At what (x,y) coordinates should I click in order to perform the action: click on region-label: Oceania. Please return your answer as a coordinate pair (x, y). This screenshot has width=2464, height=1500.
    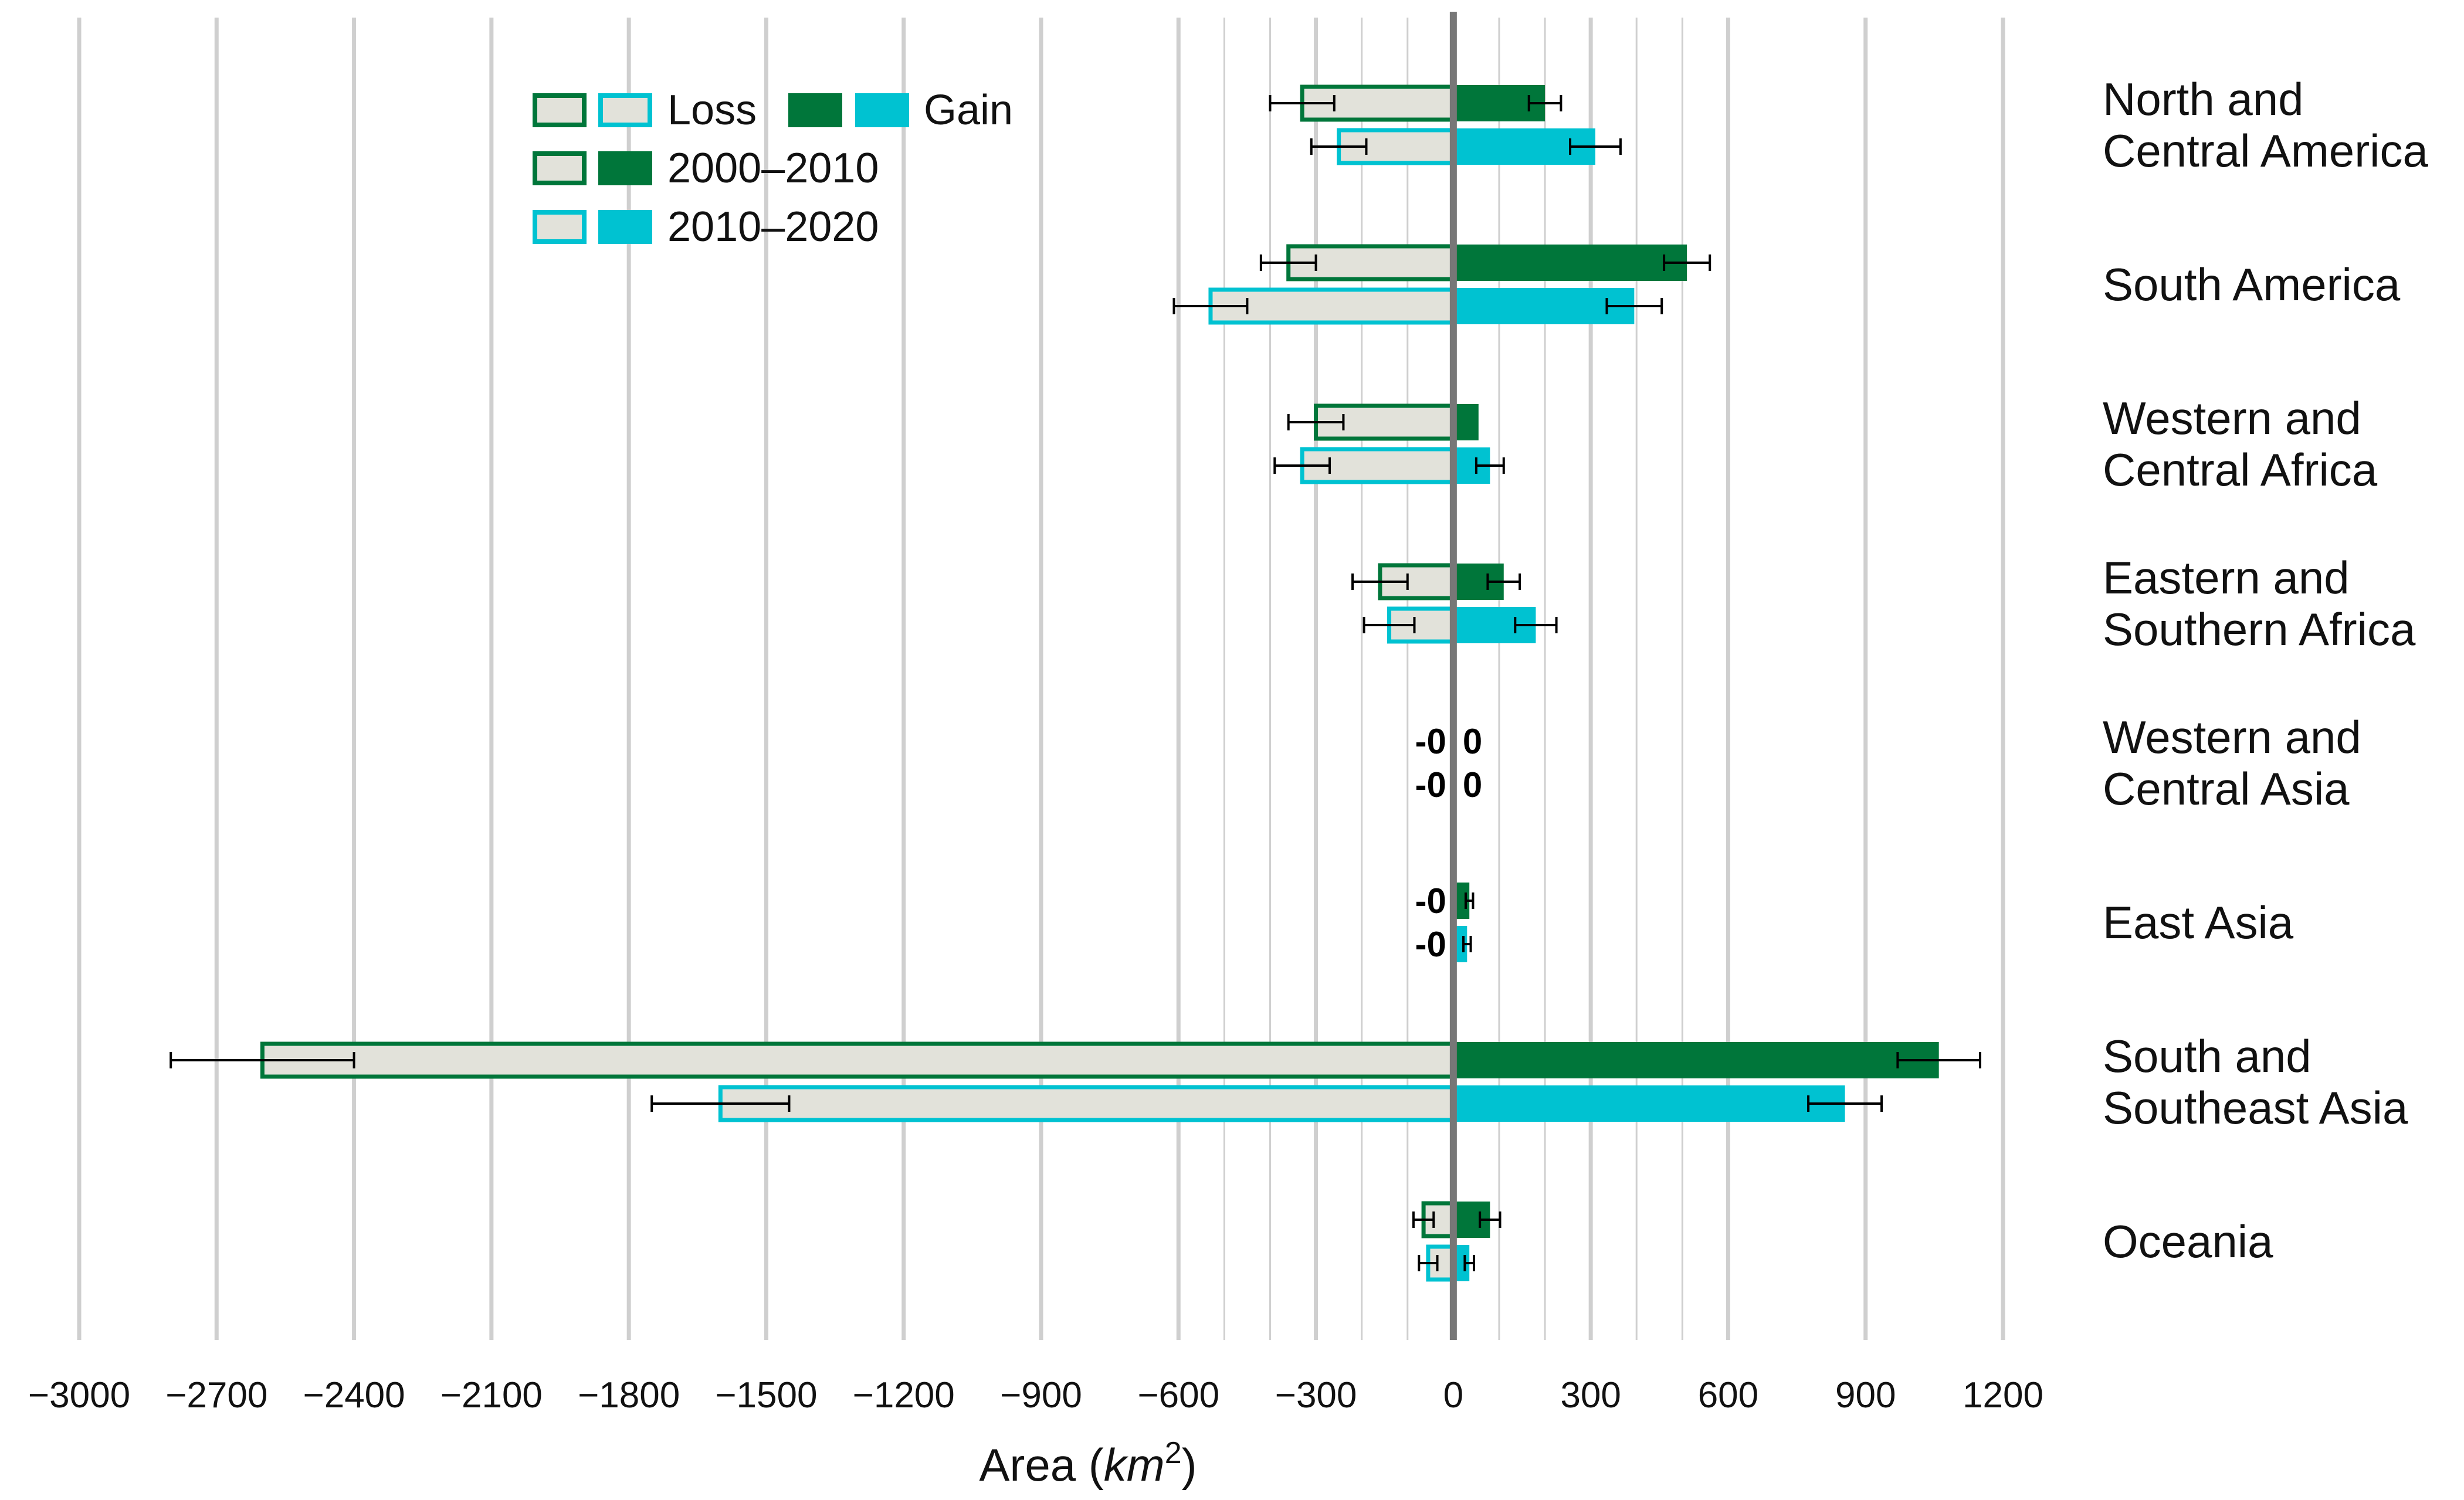
    Looking at the image, I should click on (2188, 1241).